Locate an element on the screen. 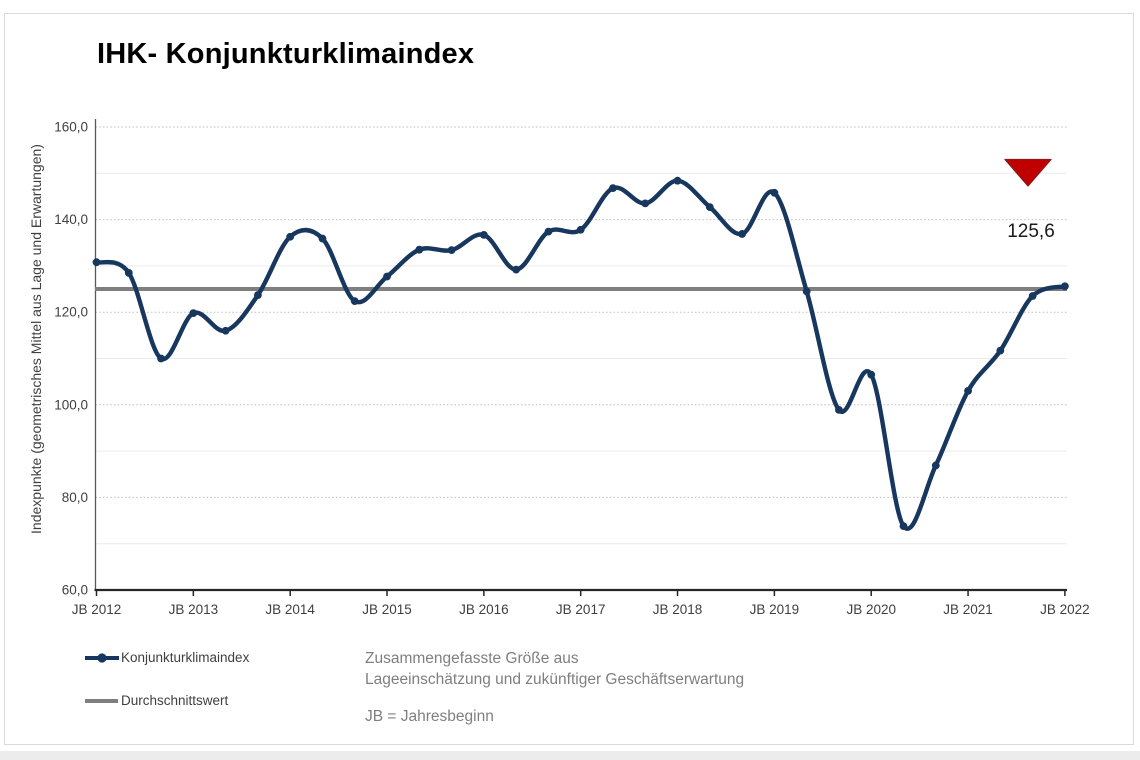 This screenshot has height=760, width=1140. latest-value-label: 125,6 is located at coordinates (1031, 231).